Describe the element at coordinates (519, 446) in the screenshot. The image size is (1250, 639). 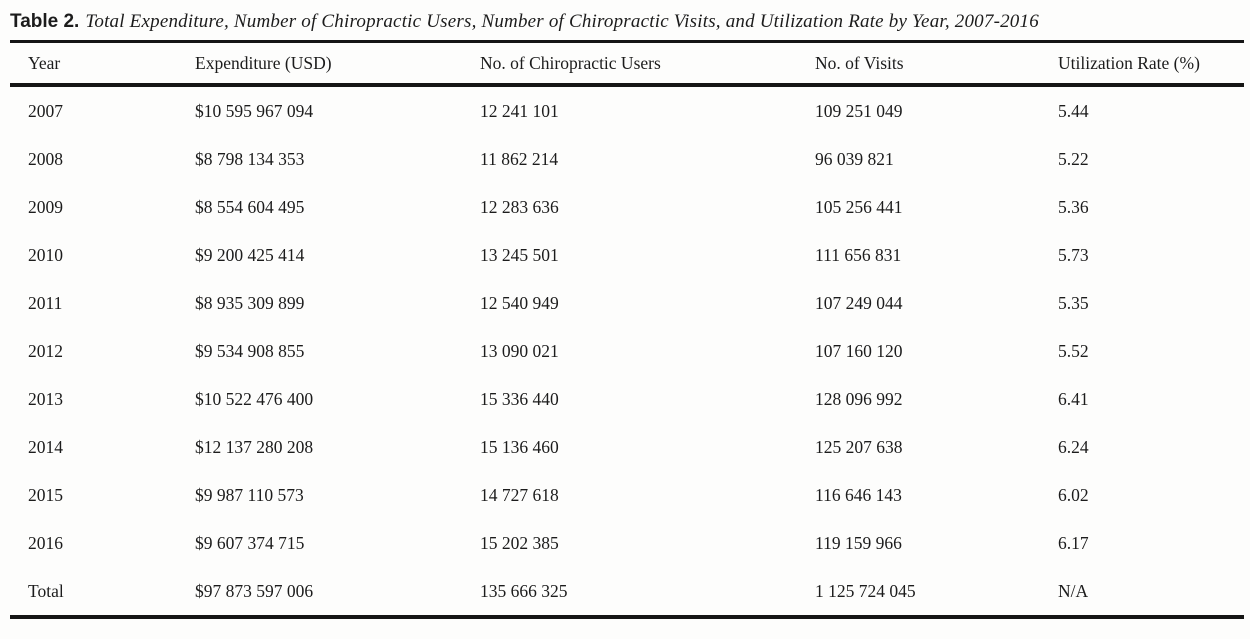
I see `cell-2014-no-of-chiropractic-users: 15 136 460` at that location.